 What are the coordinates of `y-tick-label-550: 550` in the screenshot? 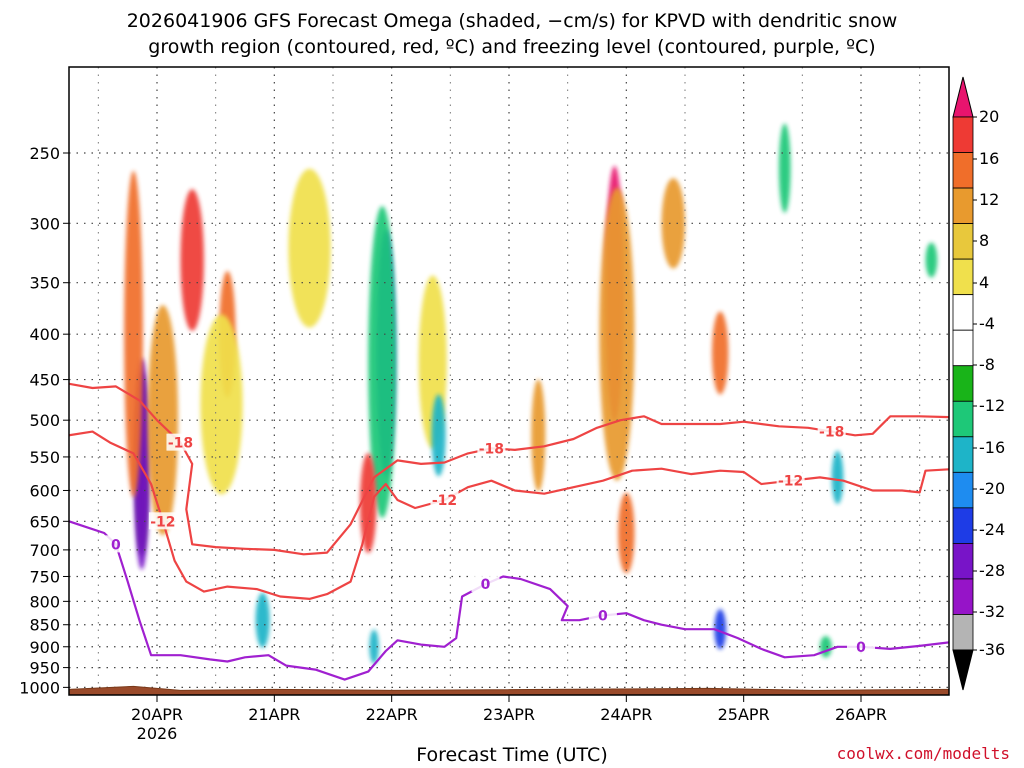 It's located at (44, 457).